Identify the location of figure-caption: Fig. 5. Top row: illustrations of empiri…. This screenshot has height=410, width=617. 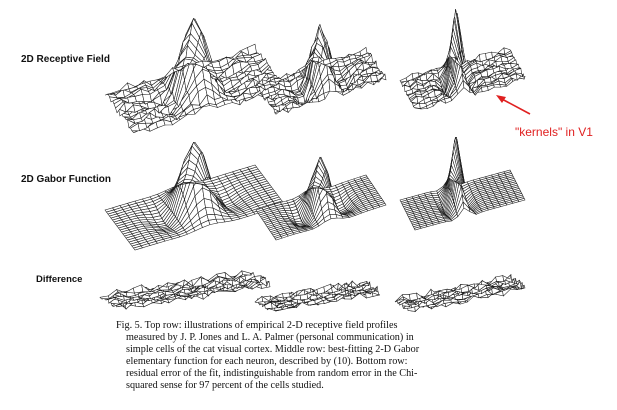
(306, 356).